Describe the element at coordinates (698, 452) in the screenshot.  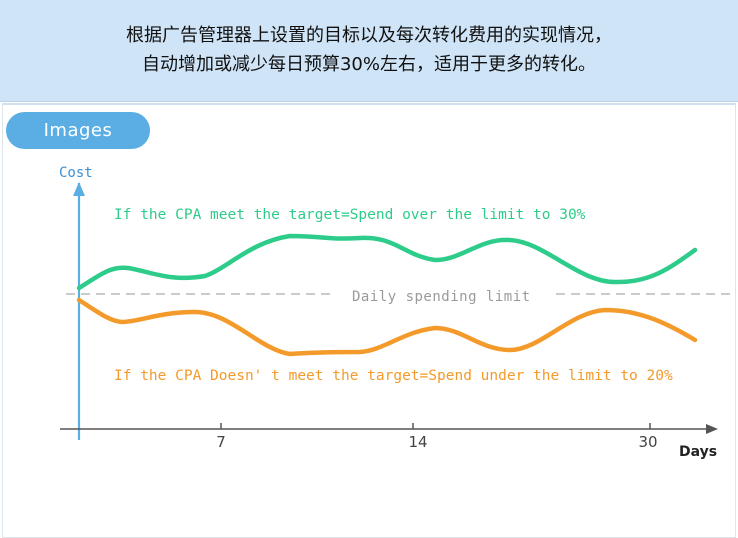
I see `x-axis-label: Days` at that location.